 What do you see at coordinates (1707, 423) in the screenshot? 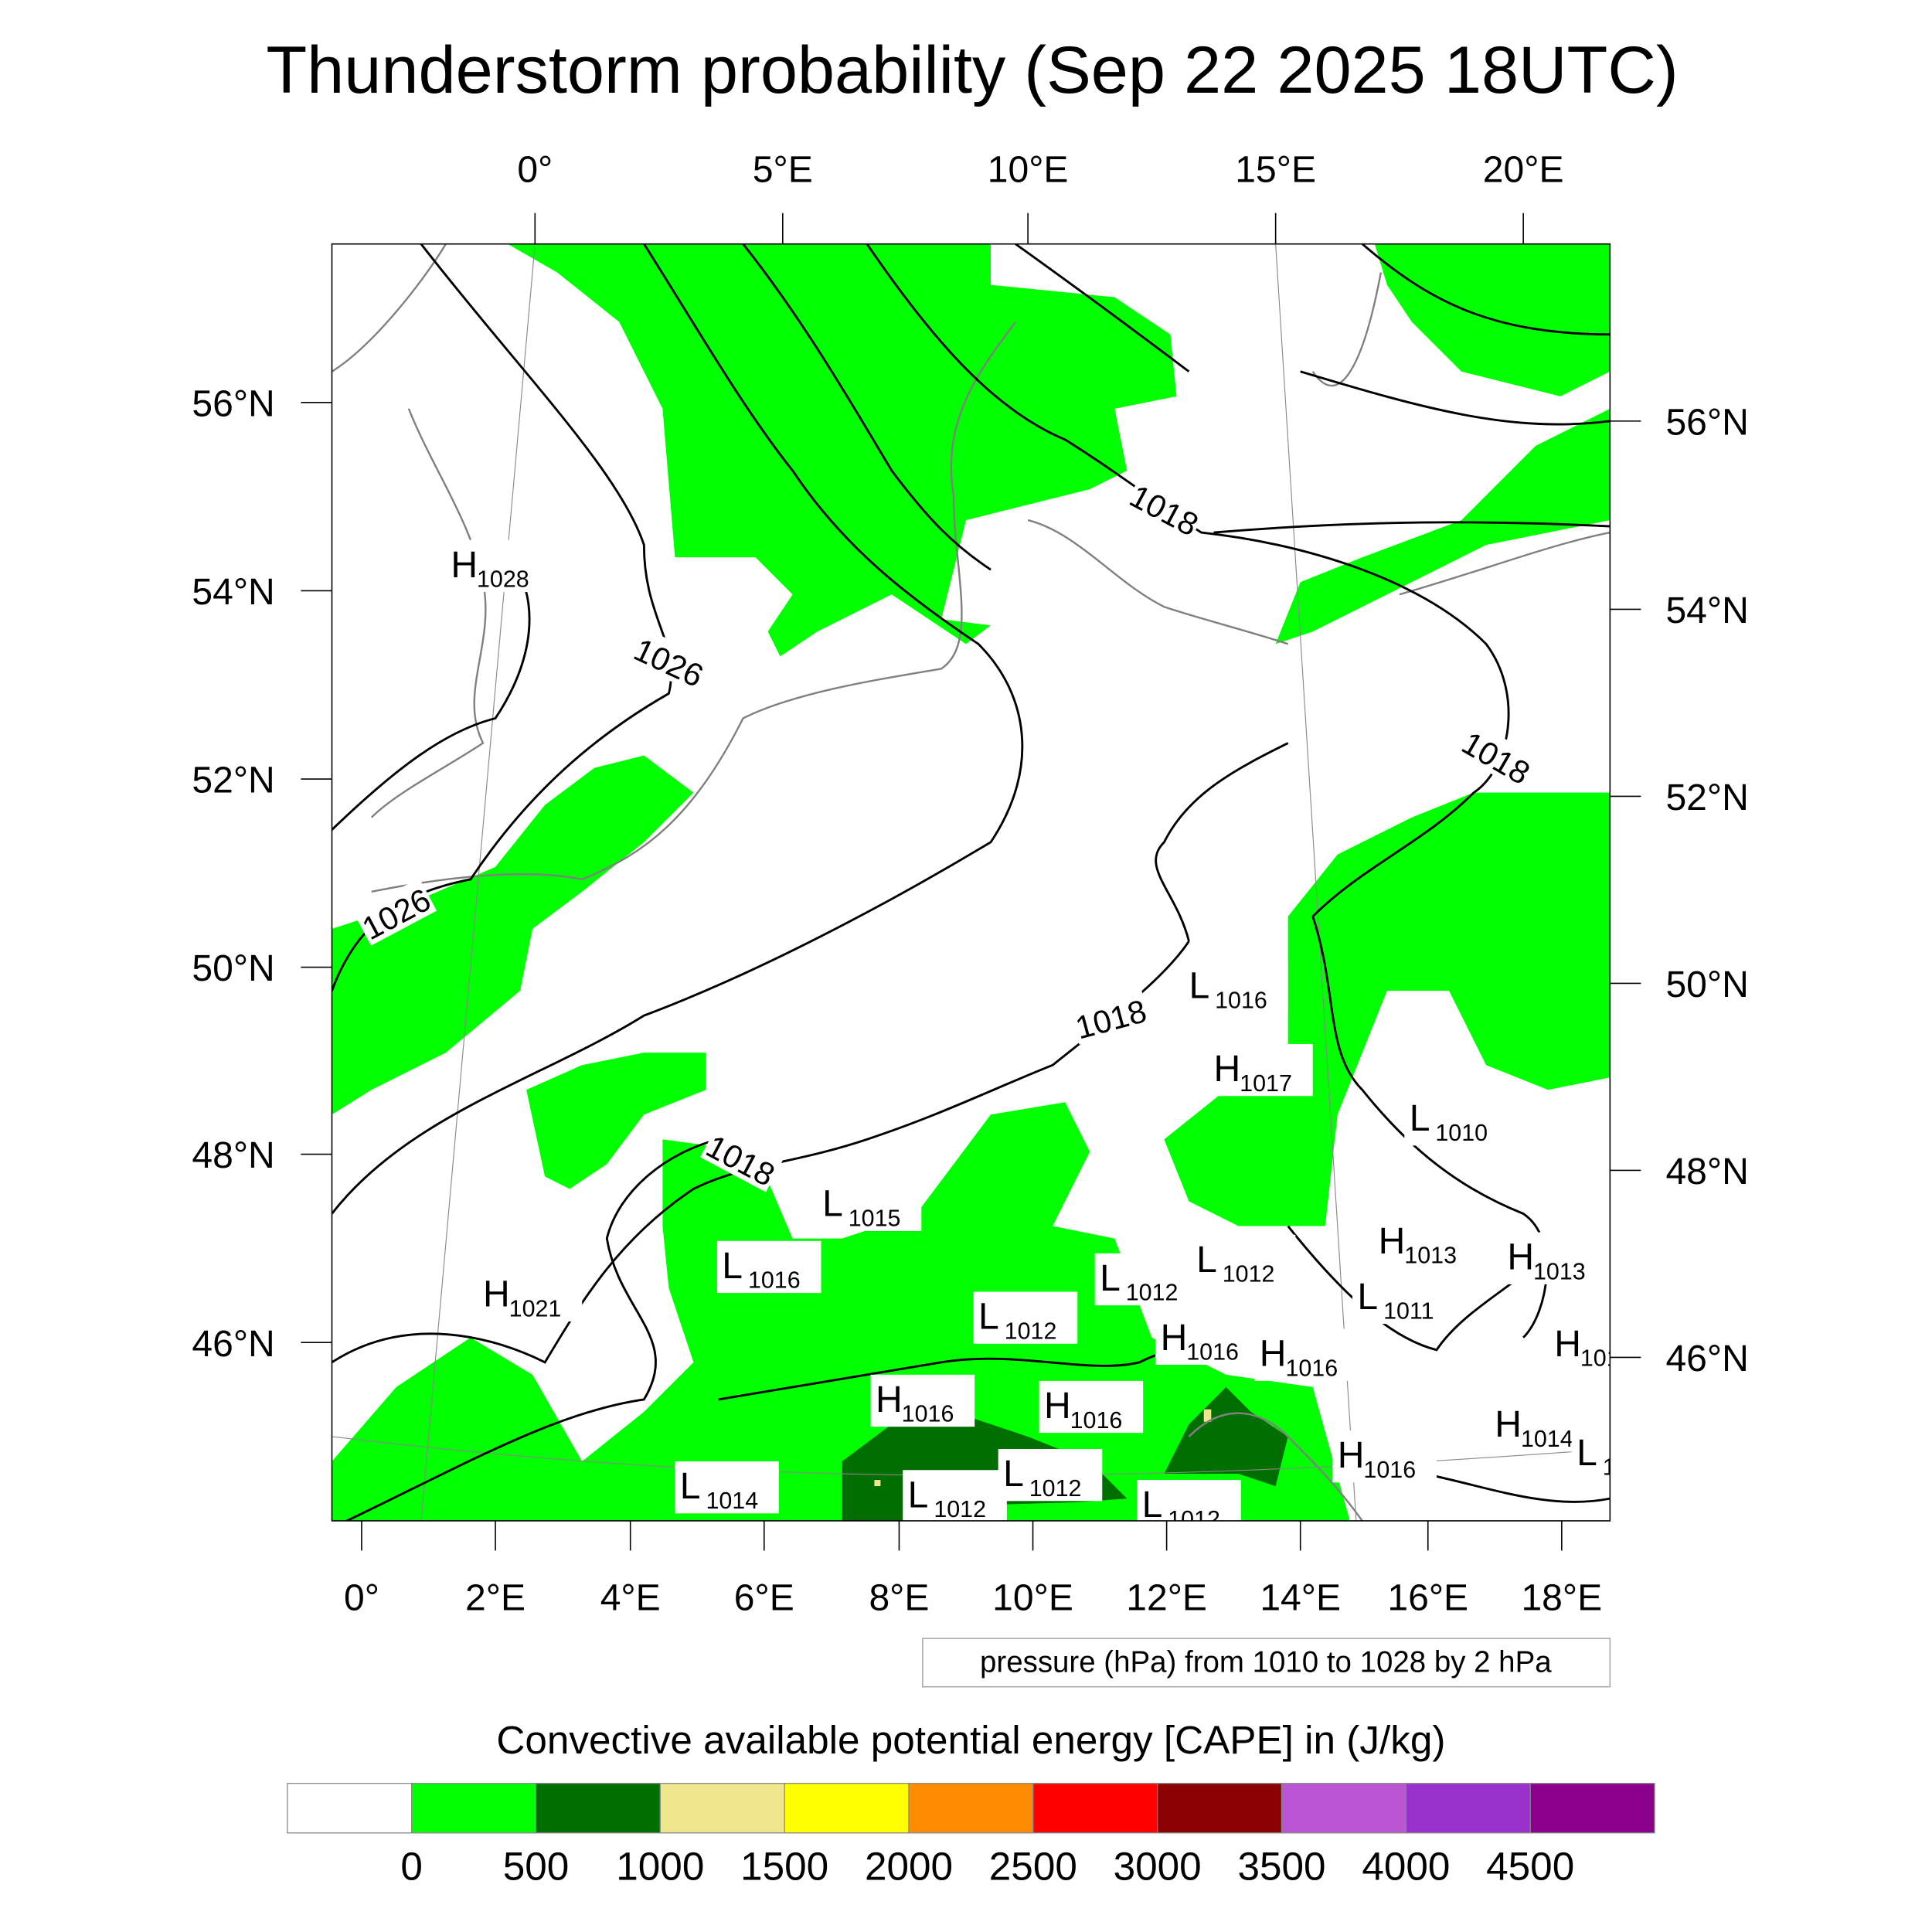
I see `right-lat-label: 56°N` at bounding box center [1707, 423].